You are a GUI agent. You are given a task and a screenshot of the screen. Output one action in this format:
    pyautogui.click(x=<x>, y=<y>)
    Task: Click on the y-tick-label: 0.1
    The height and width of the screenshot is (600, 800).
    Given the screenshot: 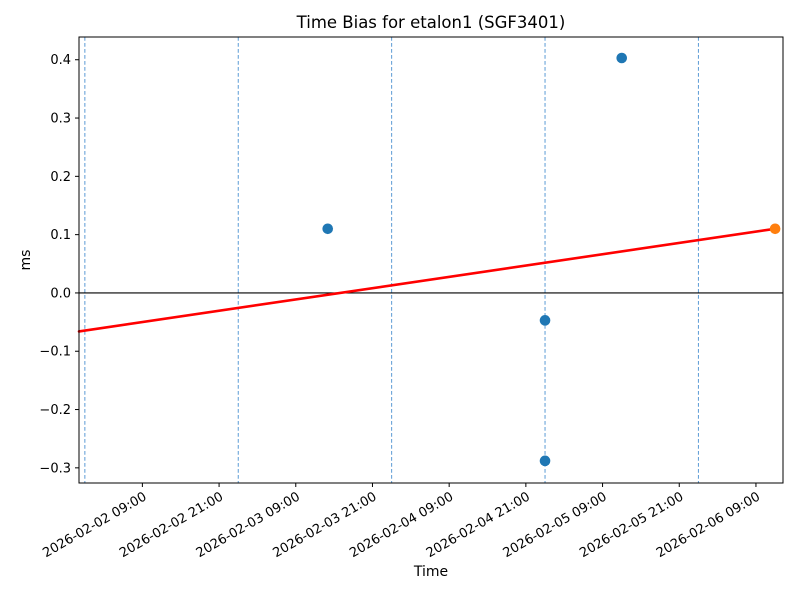 What is the action you would take?
    pyautogui.click(x=60, y=235)
    